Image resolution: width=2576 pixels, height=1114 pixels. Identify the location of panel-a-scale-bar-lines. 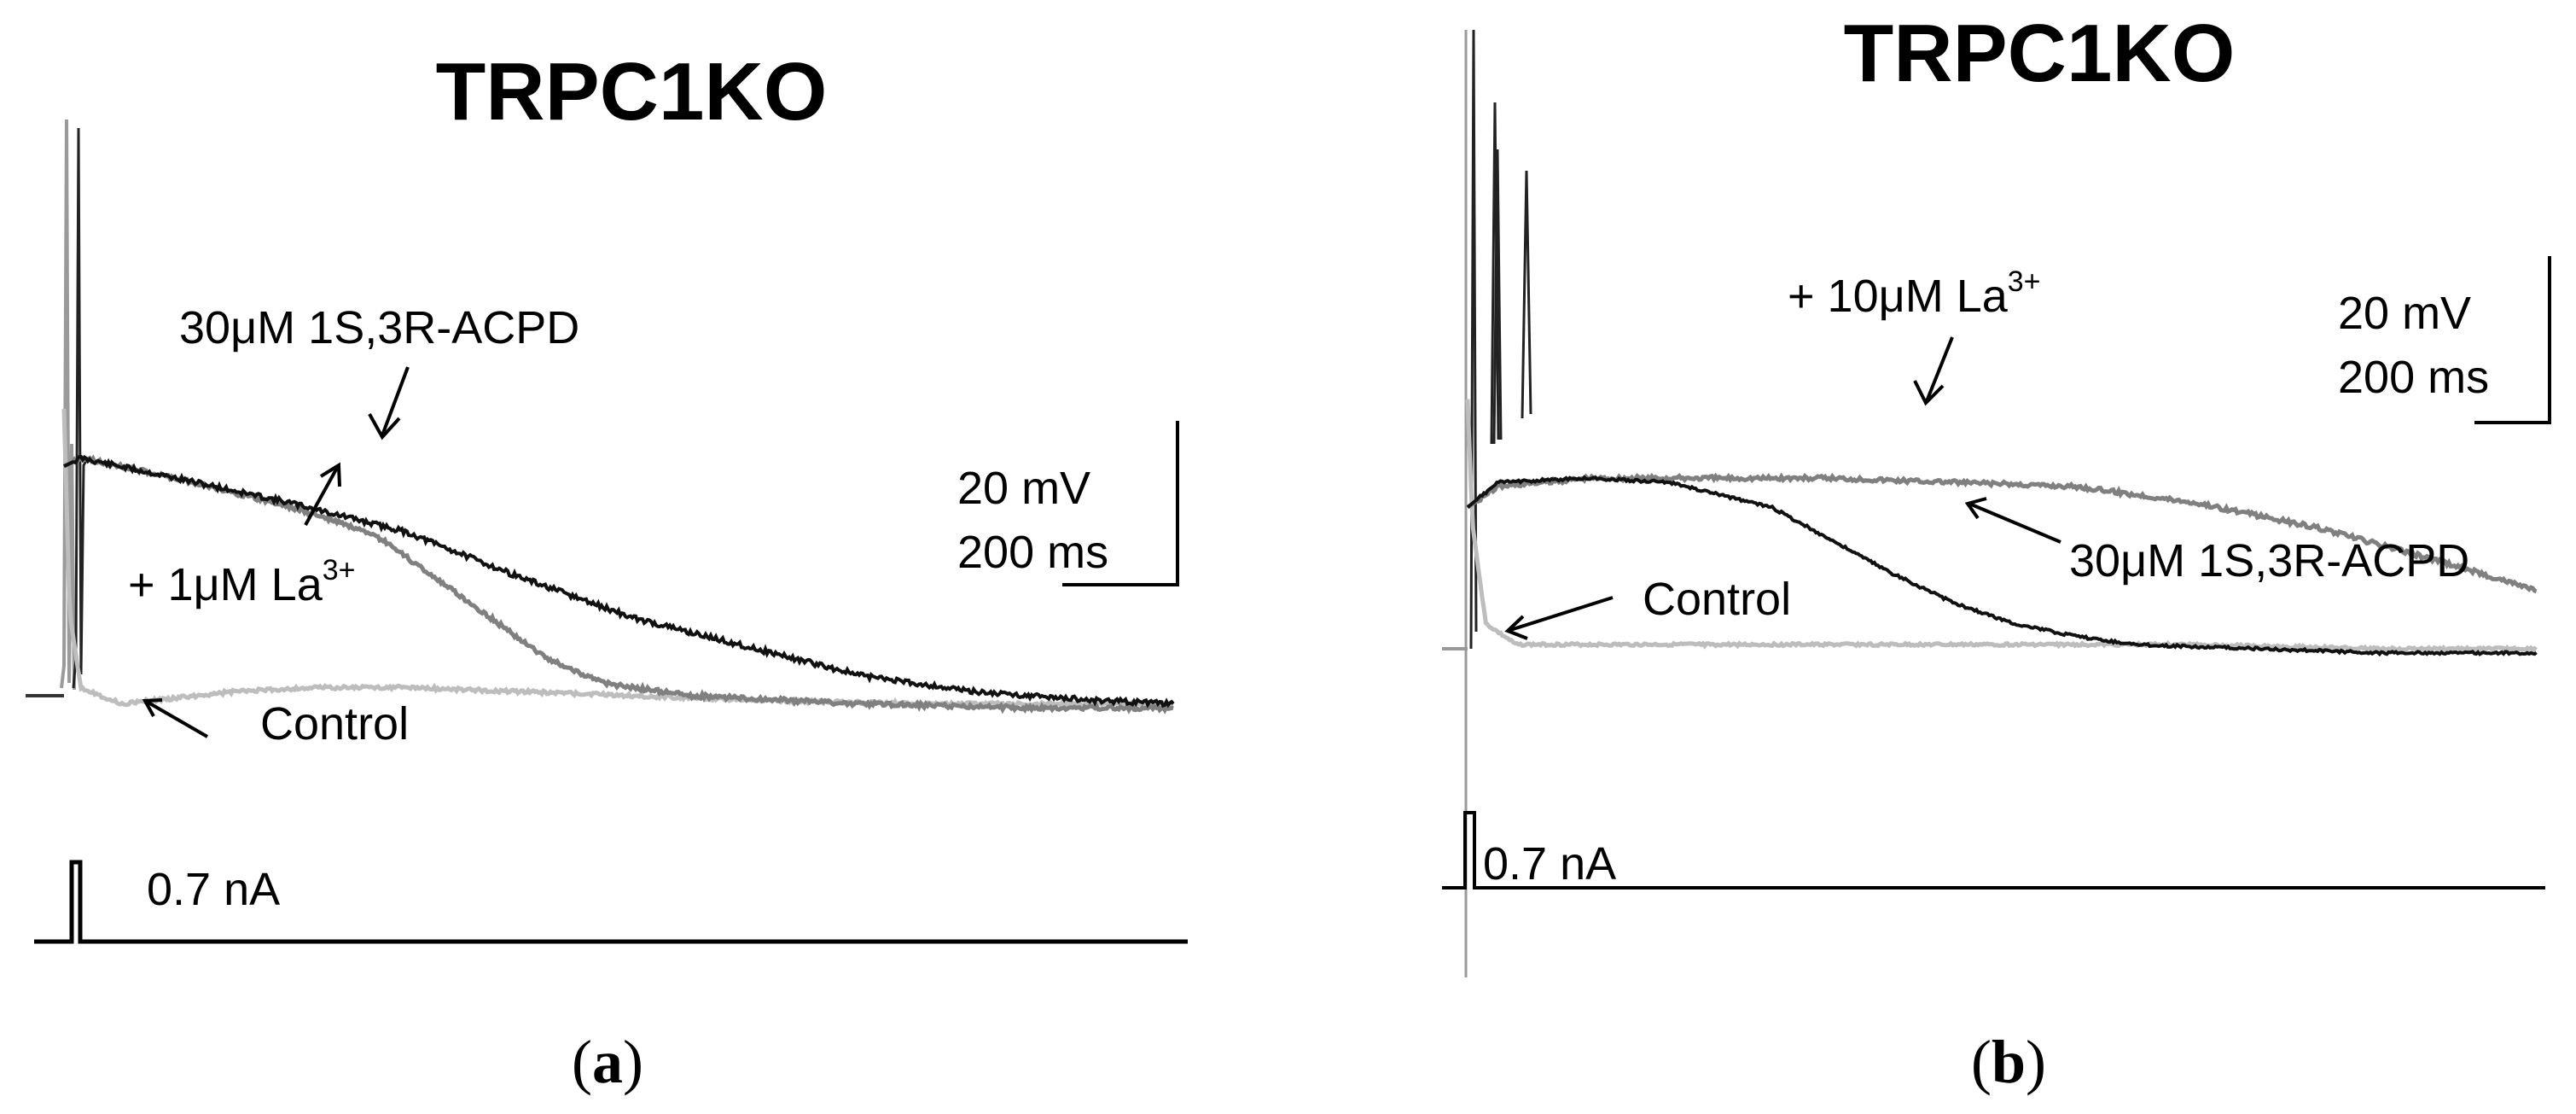
(1120, 503).